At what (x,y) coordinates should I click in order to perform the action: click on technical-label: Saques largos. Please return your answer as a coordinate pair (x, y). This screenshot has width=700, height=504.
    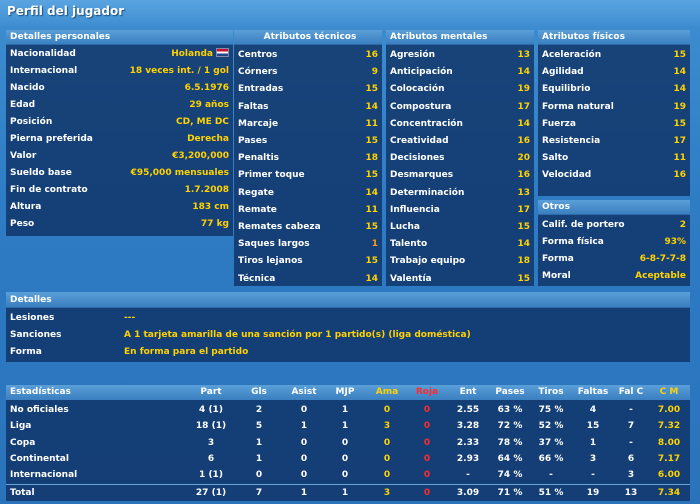
    Looking at the image, I should click on (274, 244).